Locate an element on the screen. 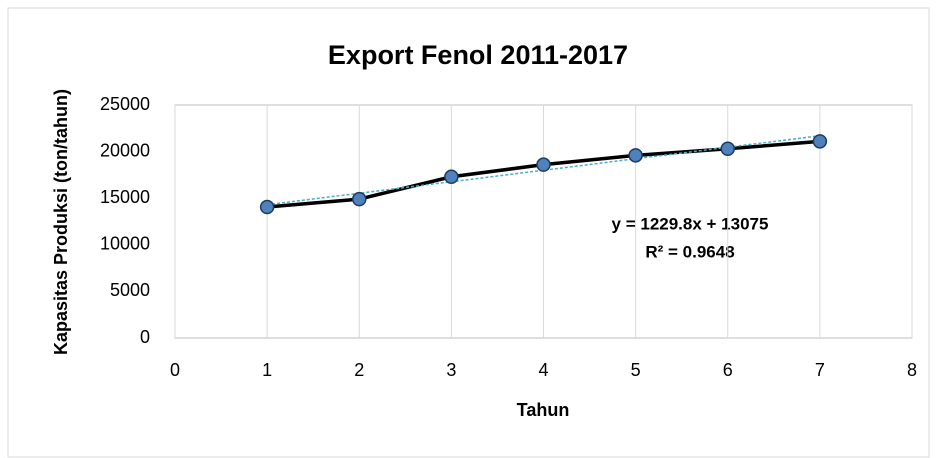 The width and height of the screenshot is (938, 458). x-tick-label: 7 is located at coordinates (820, 370).